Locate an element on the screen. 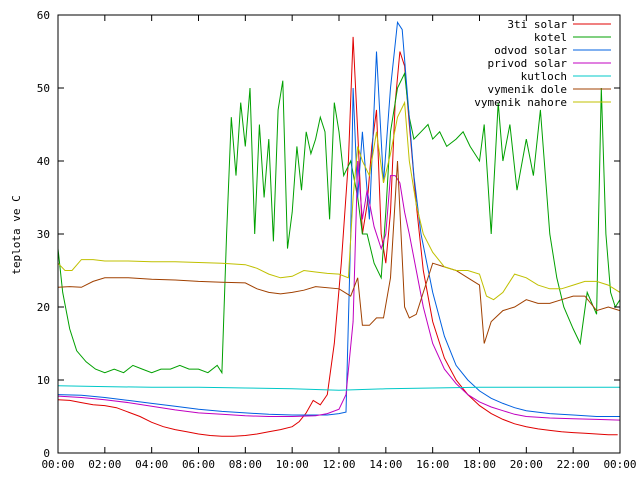  y-tick-label: 30 is located at coordinates (43, 234).